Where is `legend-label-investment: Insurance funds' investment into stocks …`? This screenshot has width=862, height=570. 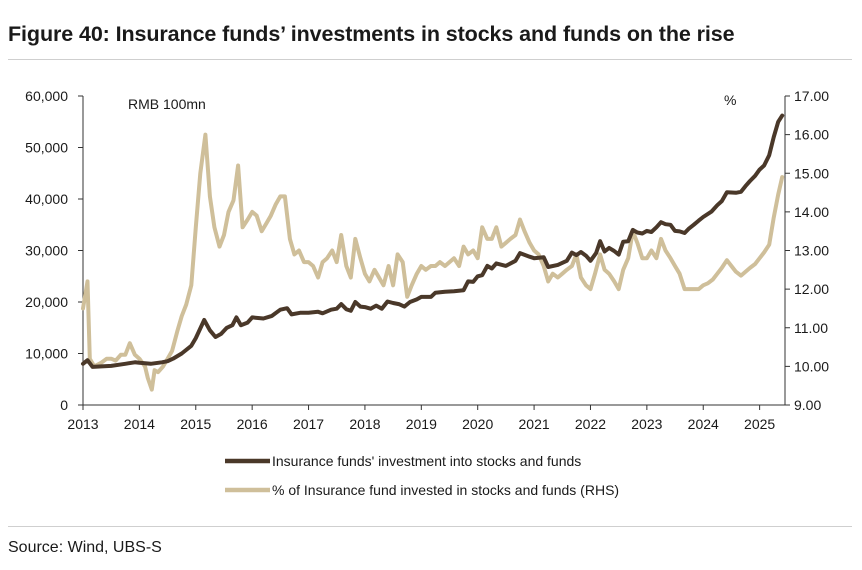 legend-label-investment: Insurance funds' investment into stocks … is located at coordinates (426, 461).